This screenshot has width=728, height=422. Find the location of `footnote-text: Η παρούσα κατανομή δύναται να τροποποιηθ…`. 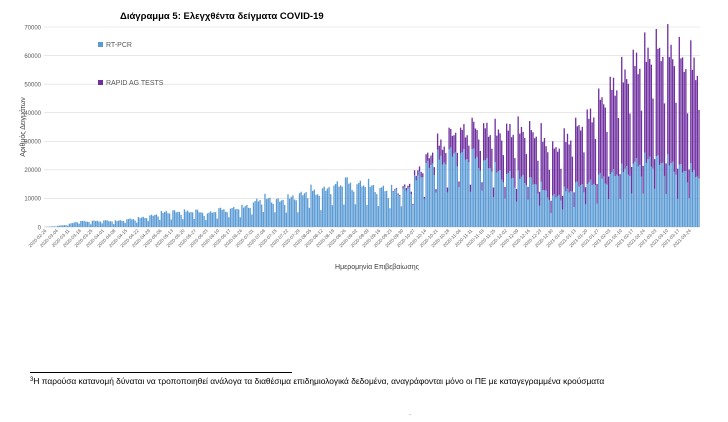

footnote-text: Η παρούσα κατανομή δύναται να τροποποιηθ… is located at coordinates (319, 381).